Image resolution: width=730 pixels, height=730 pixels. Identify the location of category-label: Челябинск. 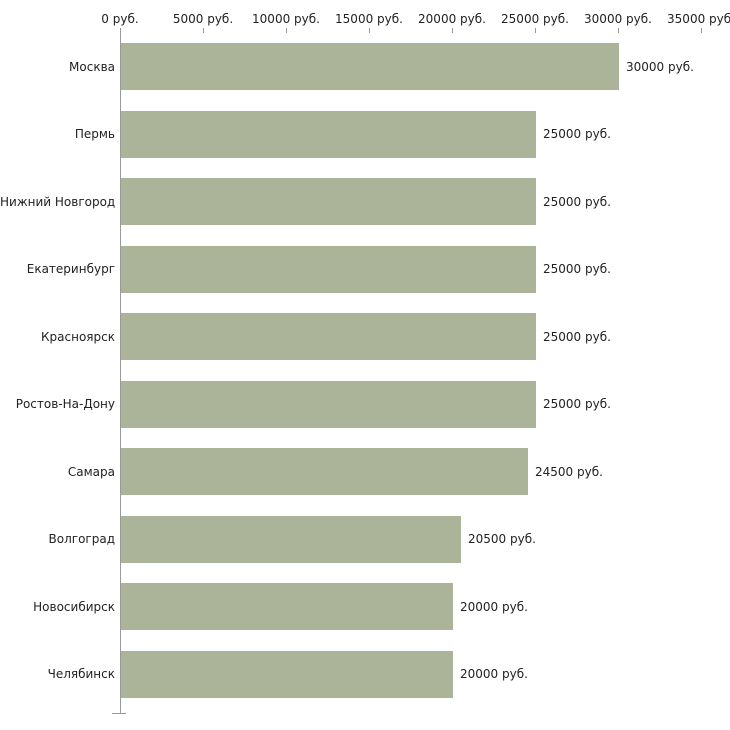
(81, 674).